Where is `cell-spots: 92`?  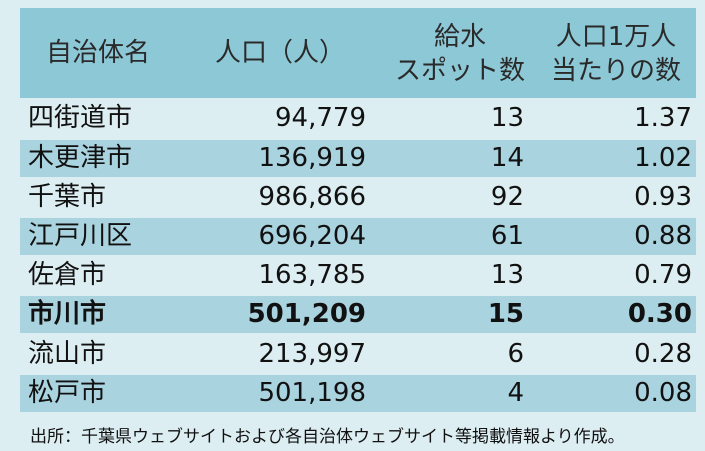
cell-spots: 92 is located at coordinates (507, 197).